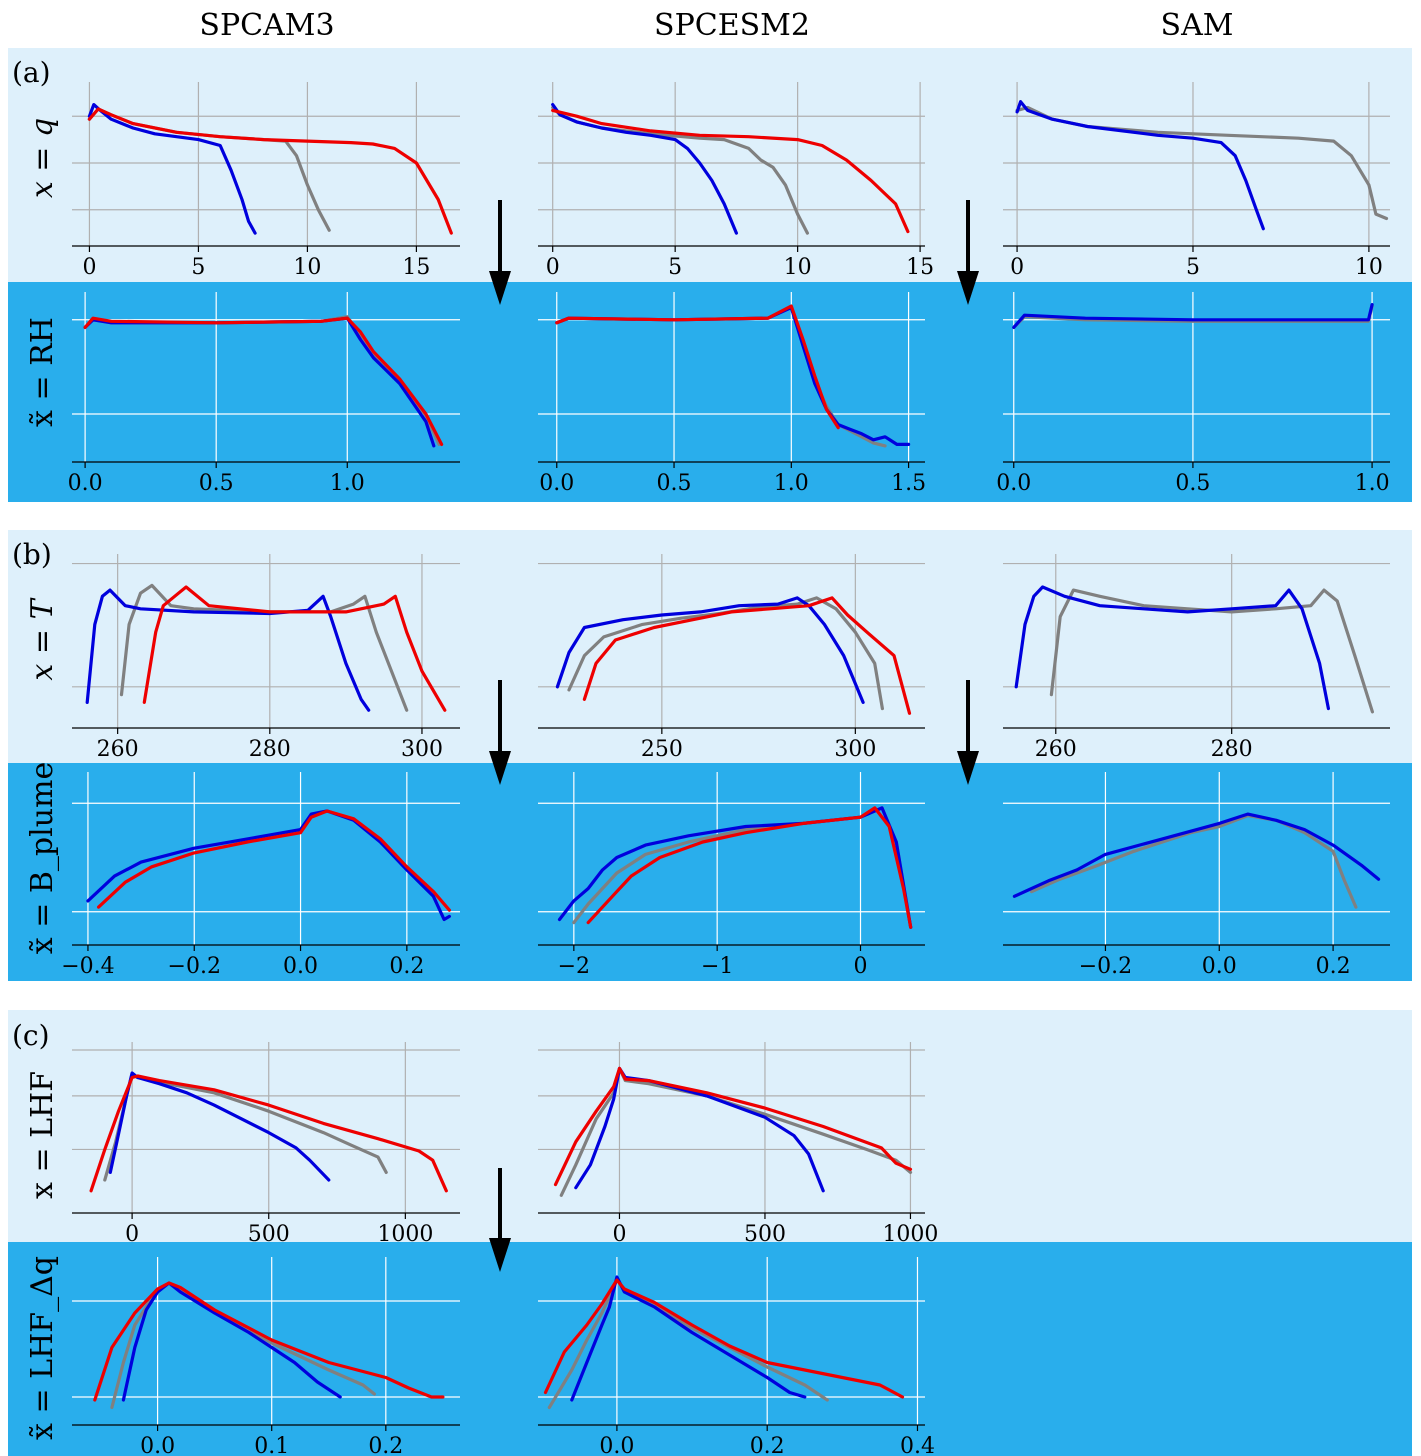 The width and height of the screenshot is (1421, 1456). I want to click on row-label-c: (c), so click(31, 1035).